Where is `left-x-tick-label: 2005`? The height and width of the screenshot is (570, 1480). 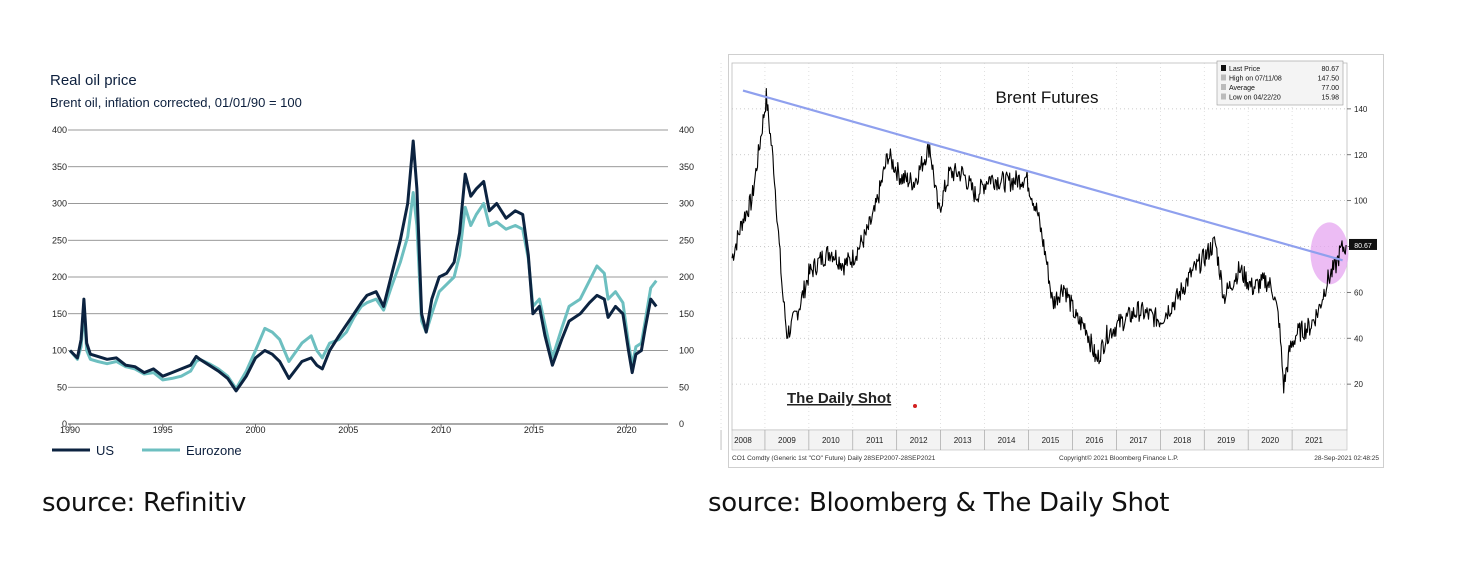 left-x-tick-label: 2005 is located at coordinates (348, 430).